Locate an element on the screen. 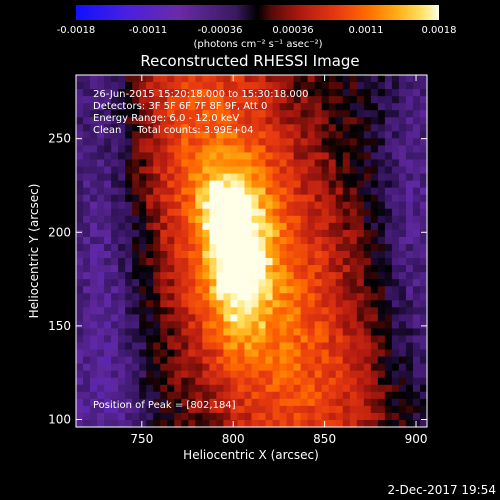  annotation-energy-range: Energy Range: 6.0 - 12.0 keV is located at coordinates (166, 118).